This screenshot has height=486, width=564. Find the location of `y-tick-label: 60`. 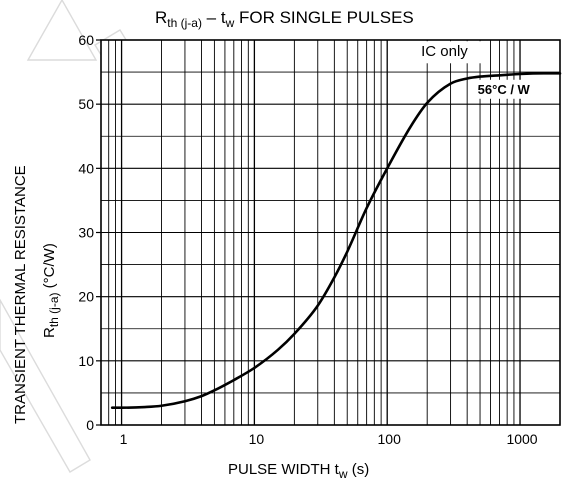

y-tick-label: 60 is located at coordinates (86, 40).